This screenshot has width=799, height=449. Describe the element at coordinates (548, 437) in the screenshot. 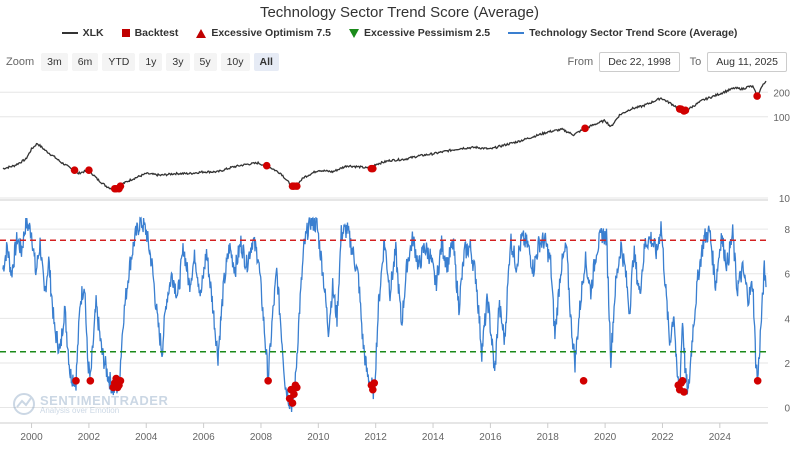

I see `x-tick-label: 2018` at that location.